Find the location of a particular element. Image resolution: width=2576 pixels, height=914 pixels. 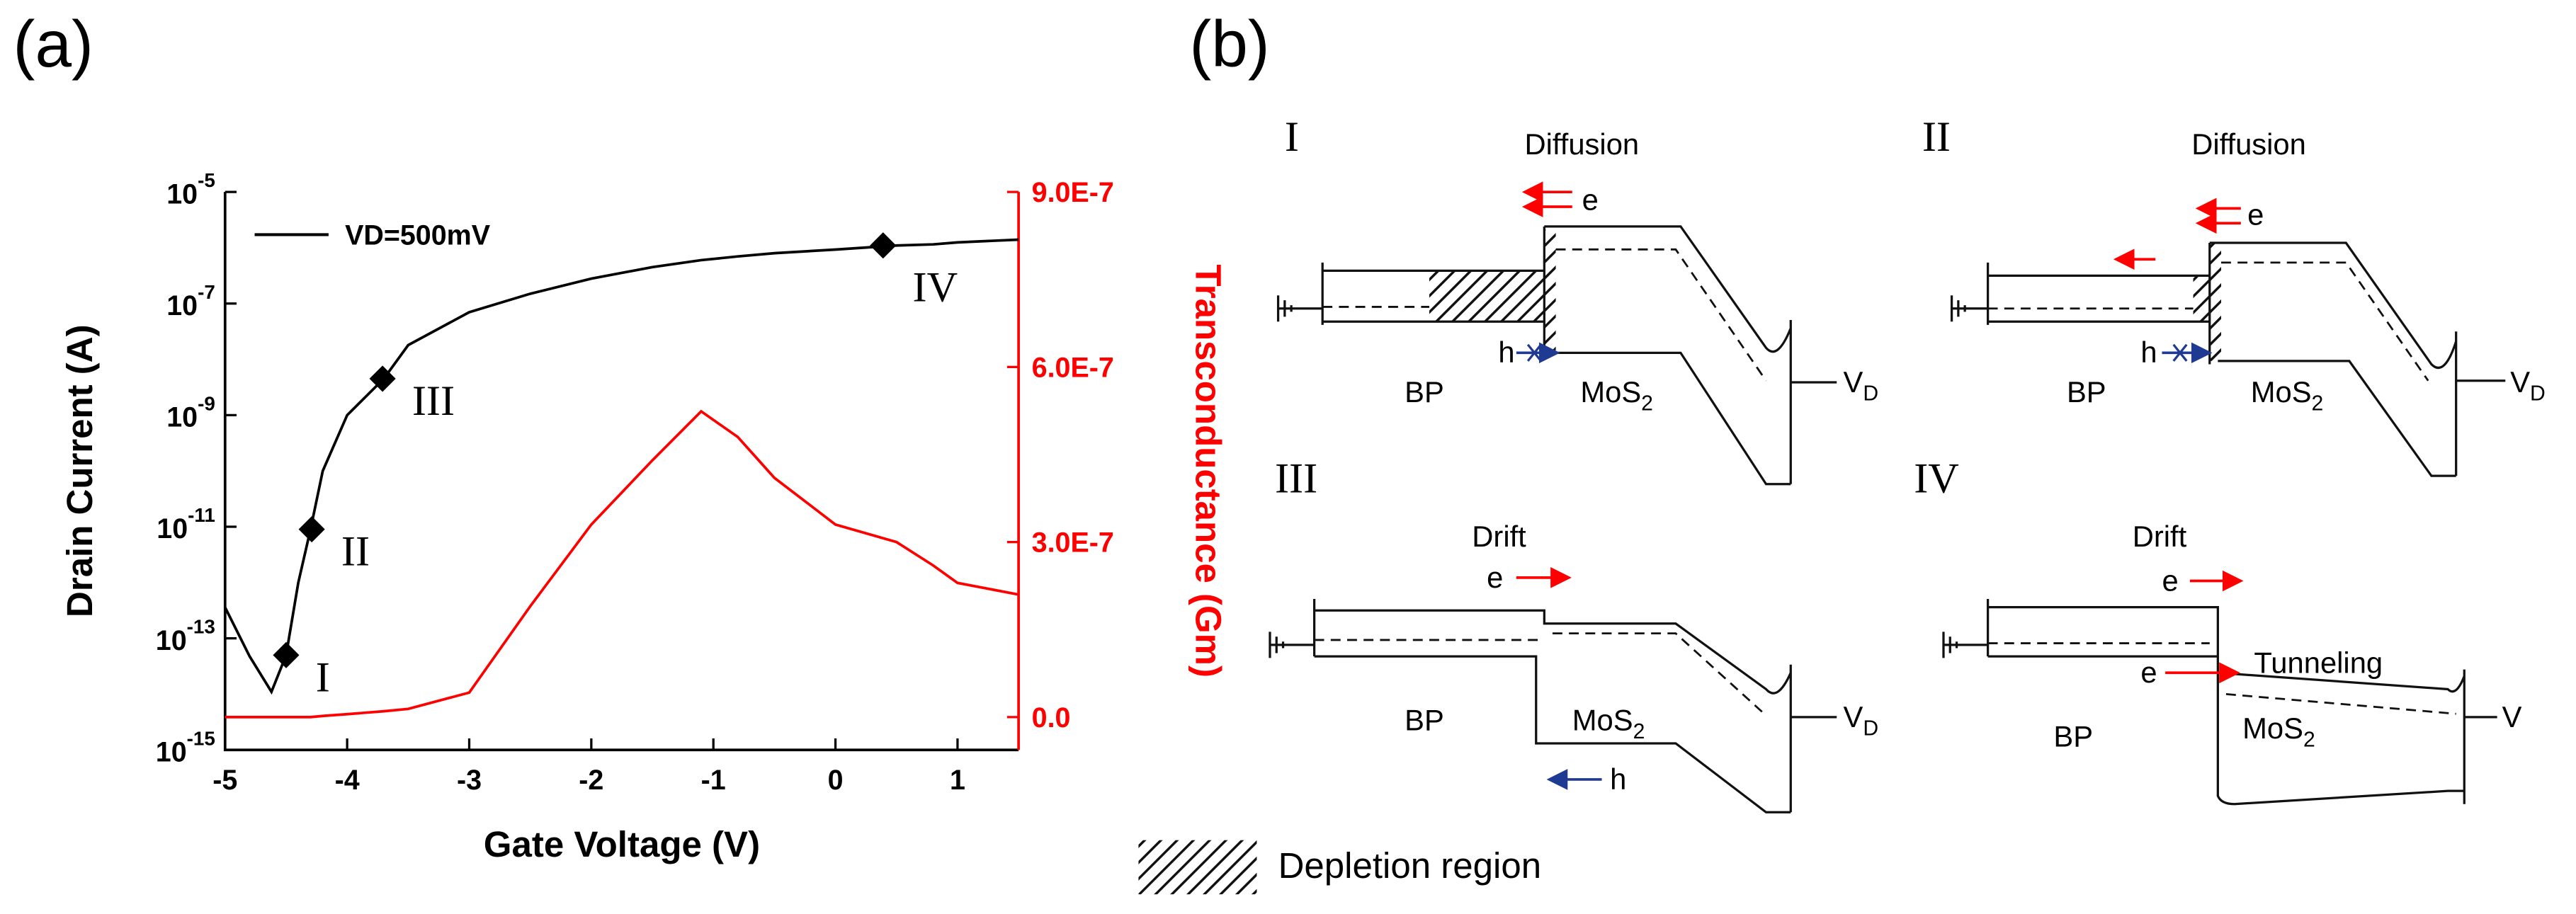

y2-tick-label: 0.0 is located at coordinates (1051, 718).